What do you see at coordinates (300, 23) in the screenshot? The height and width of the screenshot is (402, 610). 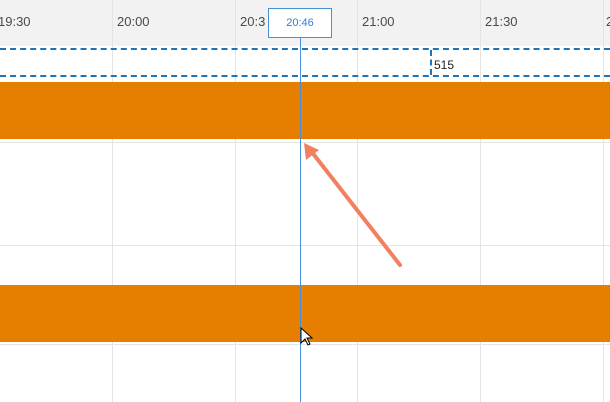 I see `current-time-badge: 20:46` at bounding box center [300, 23].